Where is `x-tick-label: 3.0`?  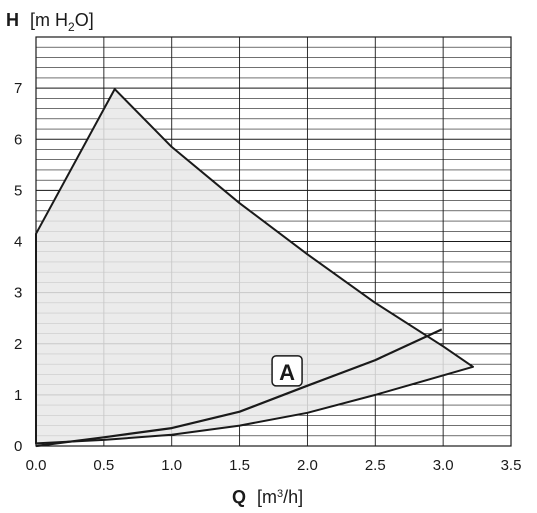
x-tick-label: 3.0 is located at coordinates (443, 465).